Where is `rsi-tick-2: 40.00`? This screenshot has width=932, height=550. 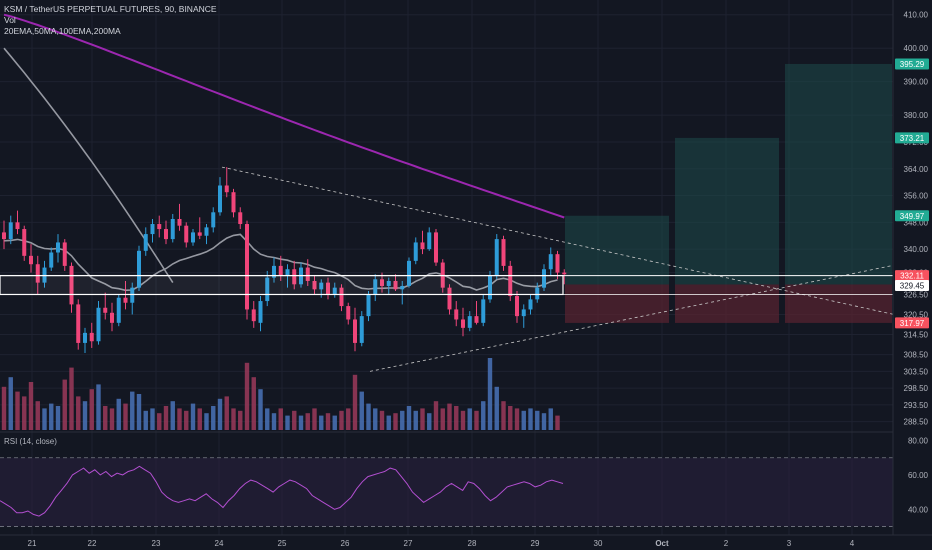
rsi-tick-2: 40.00 is located at coordinates (918, 509).